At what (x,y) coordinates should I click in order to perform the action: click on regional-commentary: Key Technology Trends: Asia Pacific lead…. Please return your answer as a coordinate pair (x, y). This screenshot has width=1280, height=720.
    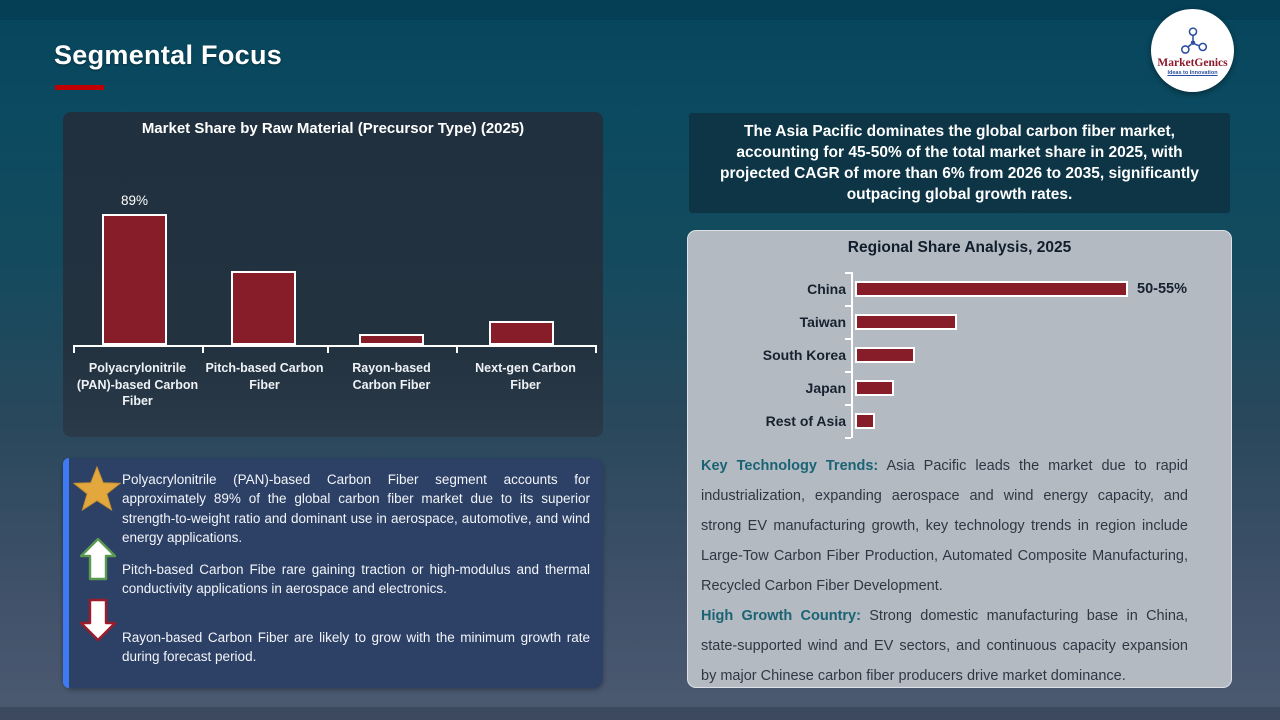
    Looking at the image, I should click on (944, 571).